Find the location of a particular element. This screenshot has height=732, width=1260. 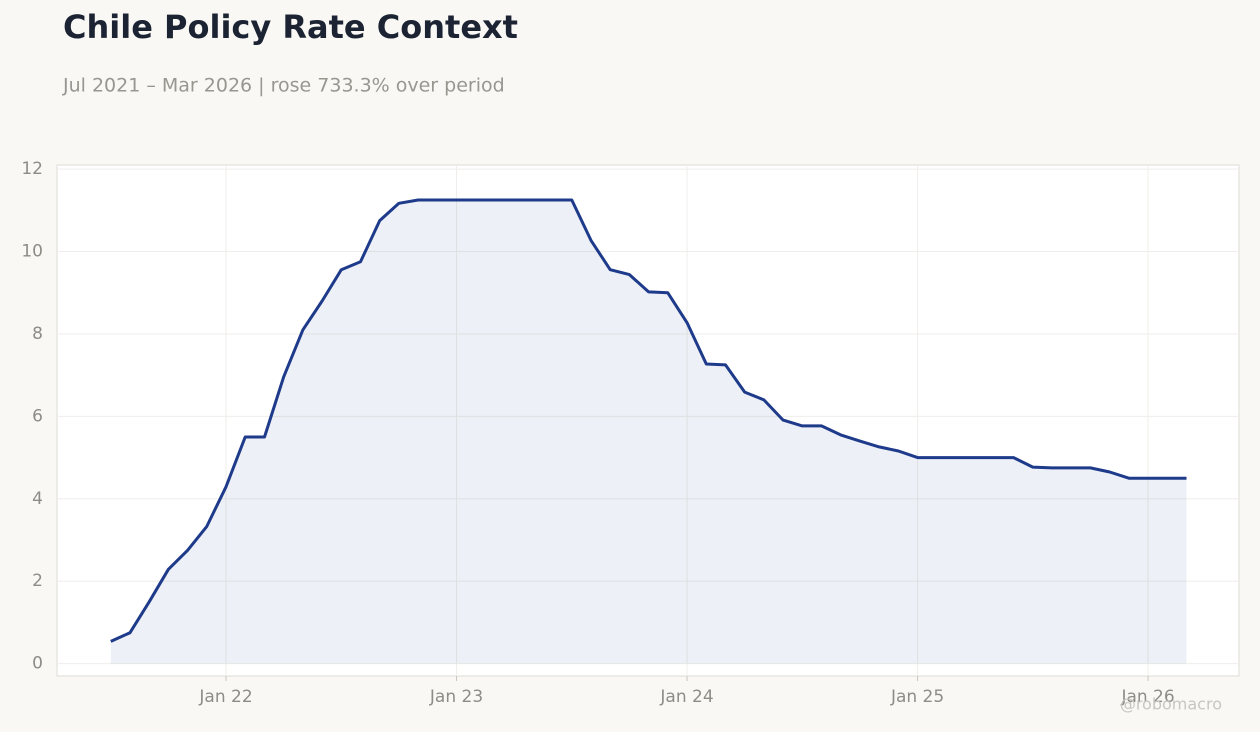

y-tick-label: 2 is located at coordinates (37, 581).